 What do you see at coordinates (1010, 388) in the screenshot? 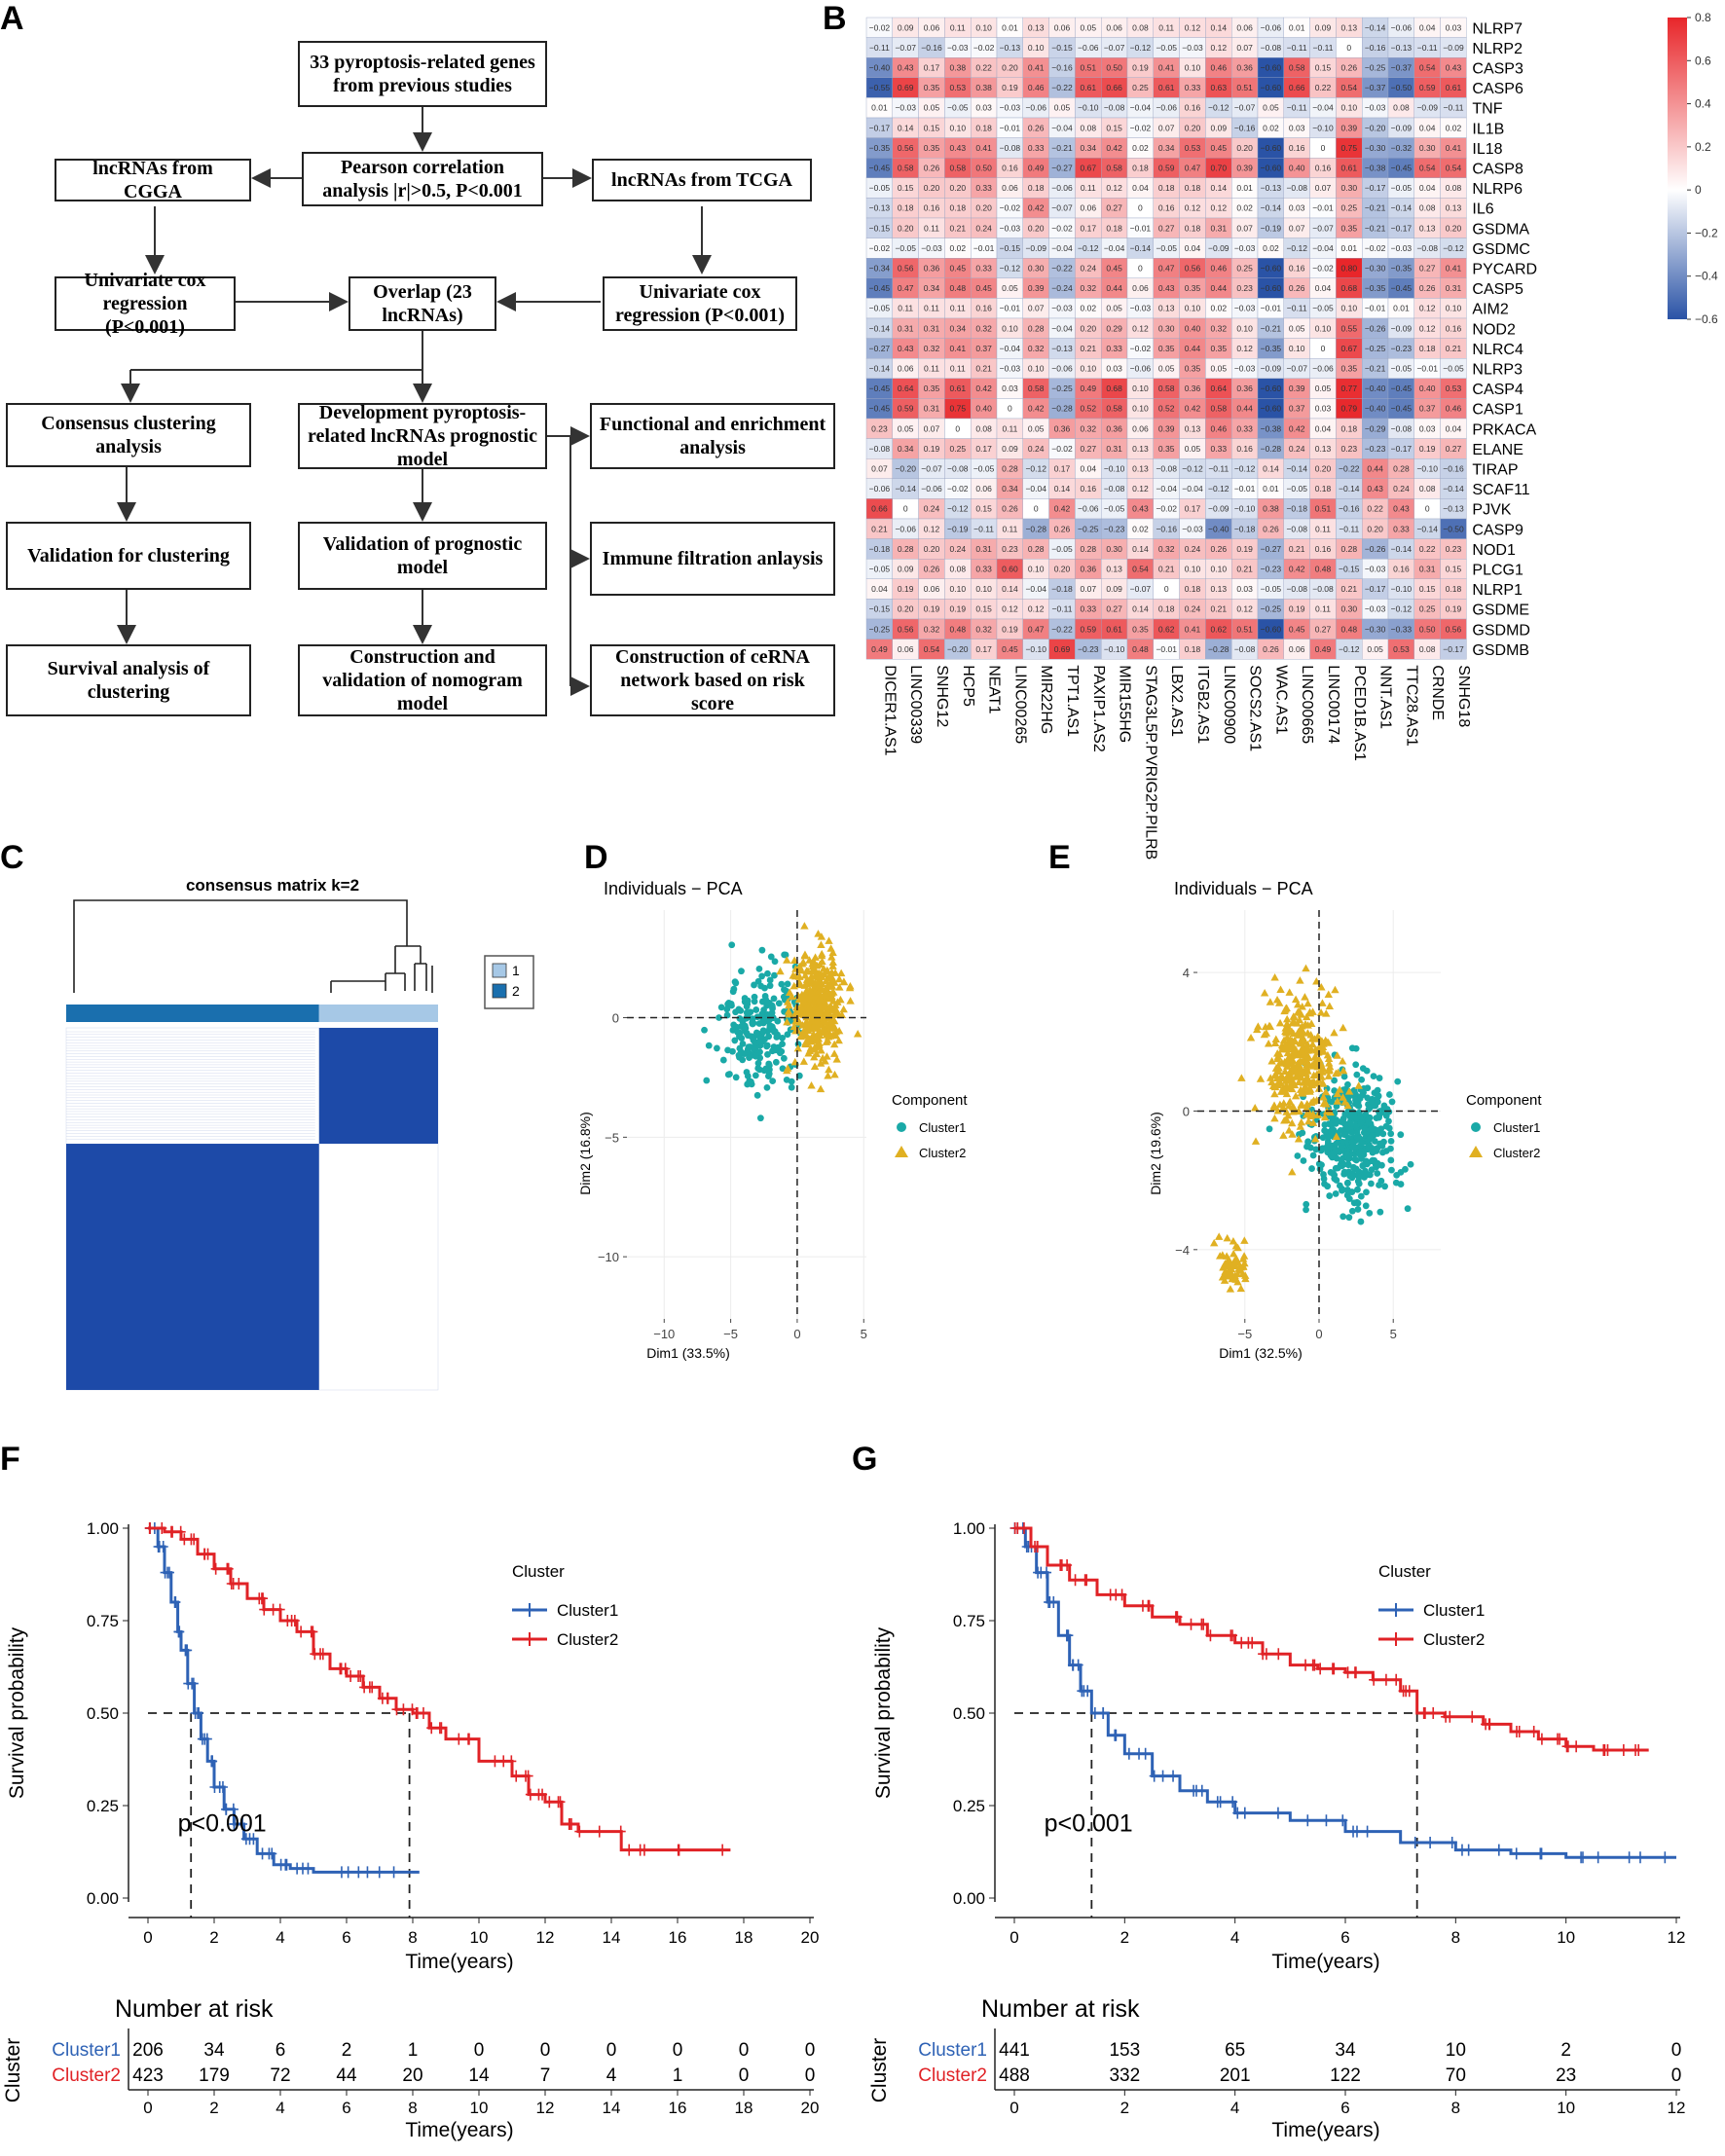
I see `heatmap-cell-label: 0.03` at bounding box center [1010, 388].